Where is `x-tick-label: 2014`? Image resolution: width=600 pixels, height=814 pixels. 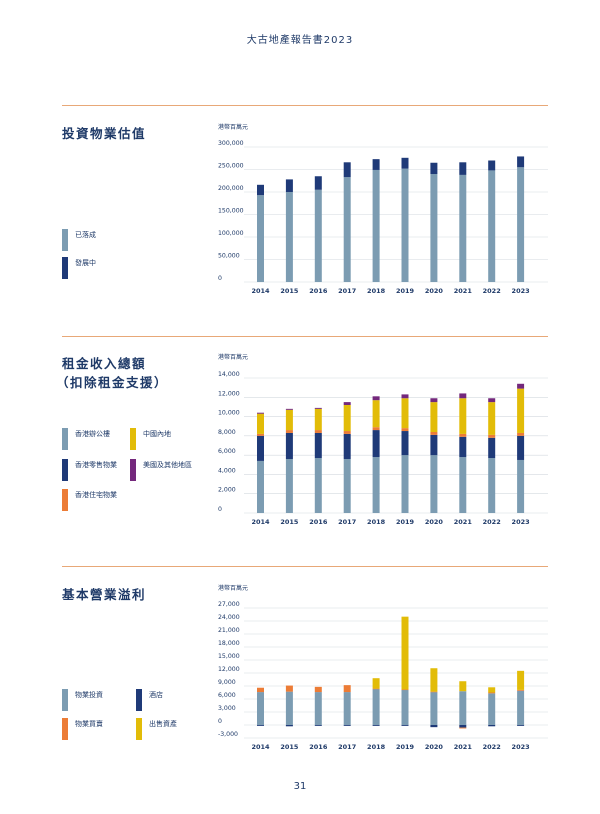
x-tick-label: 2014 is located at coordinates (260, 291).